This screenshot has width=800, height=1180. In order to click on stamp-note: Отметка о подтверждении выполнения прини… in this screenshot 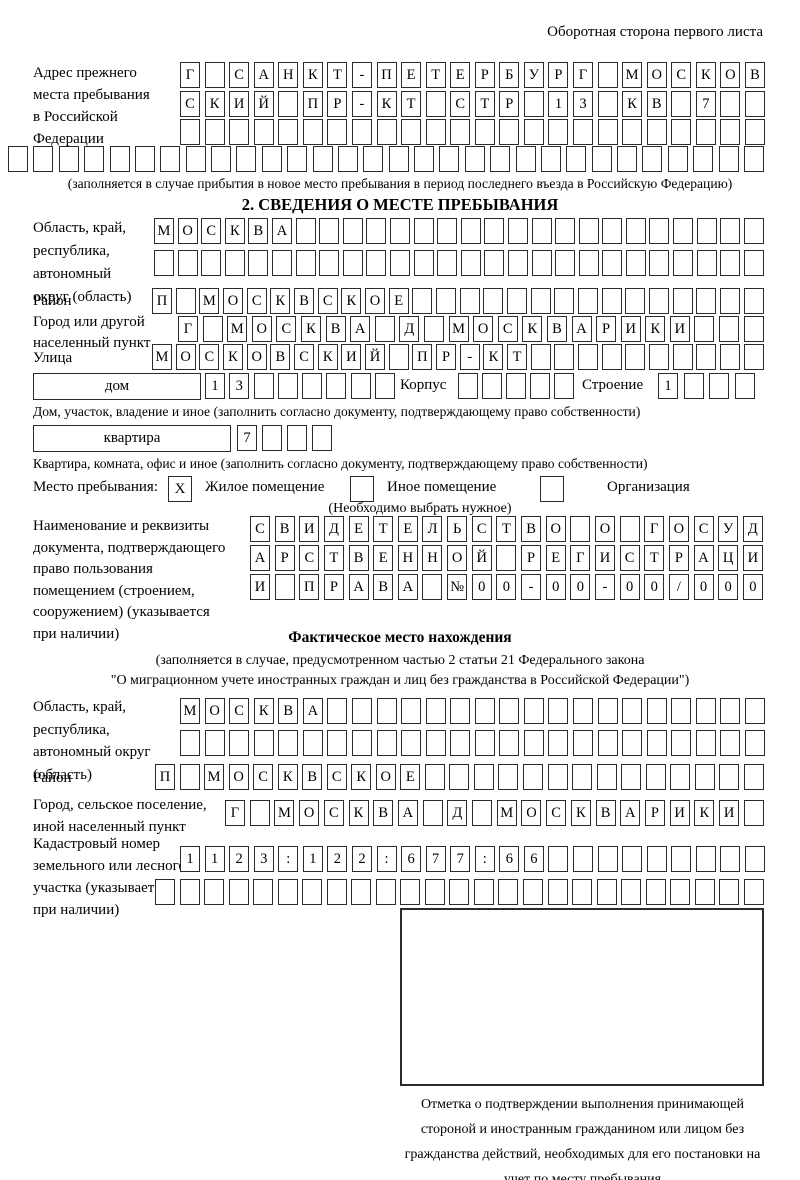, I will do `click(582, 1138)`.